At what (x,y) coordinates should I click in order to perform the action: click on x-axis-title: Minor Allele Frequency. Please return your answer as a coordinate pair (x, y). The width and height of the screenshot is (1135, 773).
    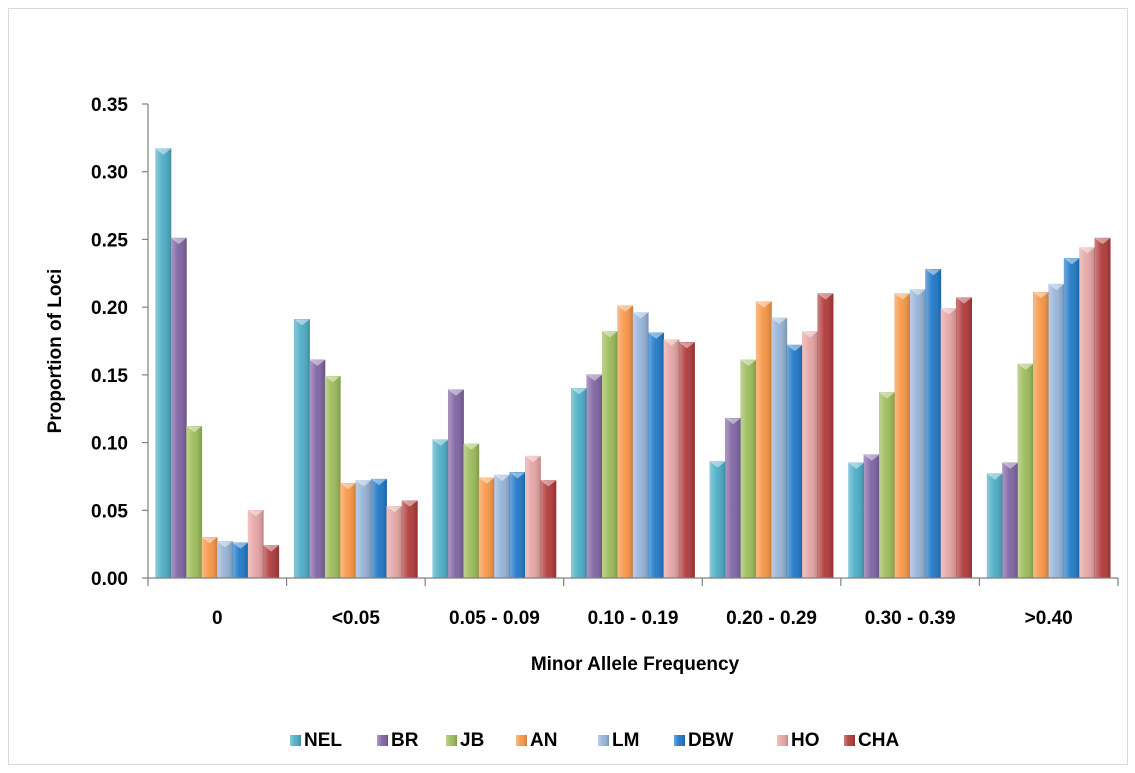
    Looking at the image, I should click on (635, 664).